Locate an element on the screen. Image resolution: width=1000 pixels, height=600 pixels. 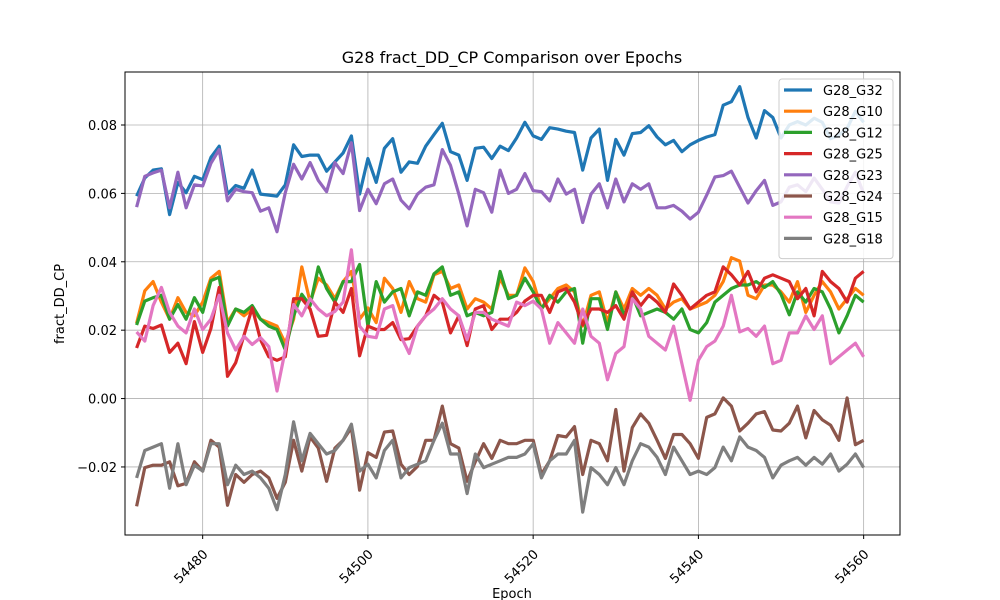
legend-label: G28_G12 is located at coordinates (853, 133).